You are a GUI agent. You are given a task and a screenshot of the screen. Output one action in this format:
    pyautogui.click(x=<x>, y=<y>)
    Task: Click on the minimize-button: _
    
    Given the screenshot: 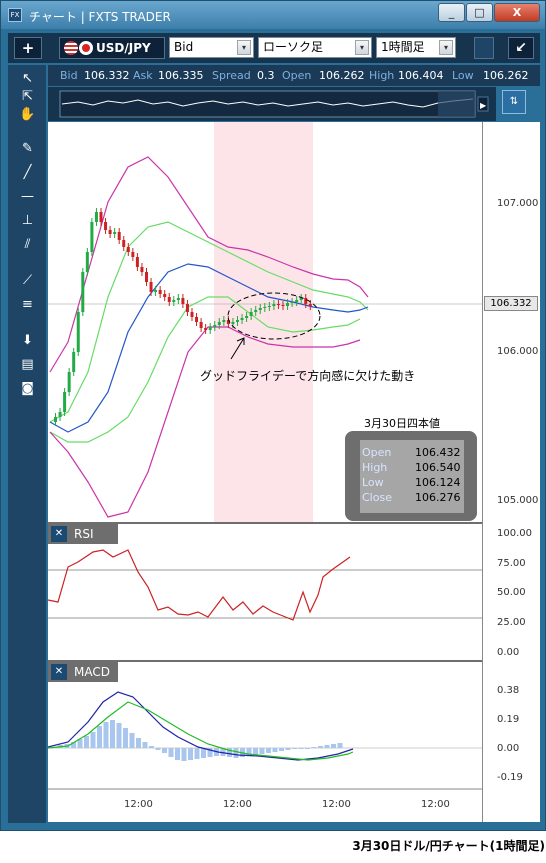 What is the action you would take?
    pyautogui.click(x=451, y=12)
    